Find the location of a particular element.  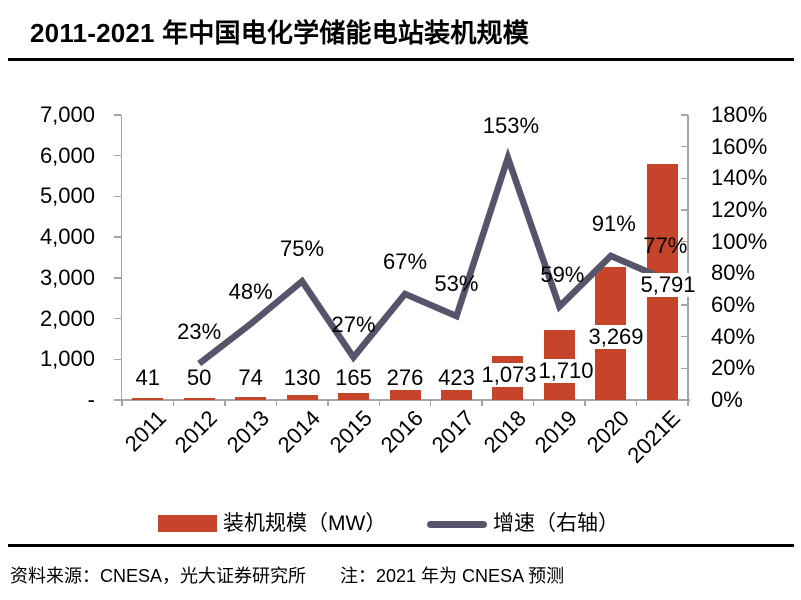

y-axis-line is located at coordinates (121, 258).